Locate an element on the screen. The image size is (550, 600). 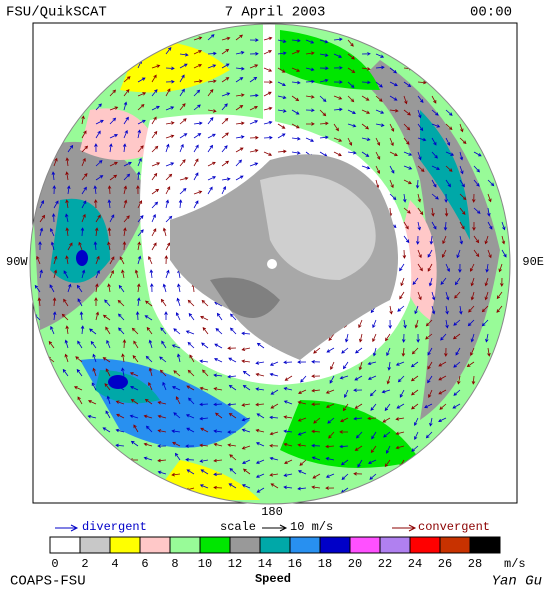
divergent-label: divergent is located at coordinates (114, 527).